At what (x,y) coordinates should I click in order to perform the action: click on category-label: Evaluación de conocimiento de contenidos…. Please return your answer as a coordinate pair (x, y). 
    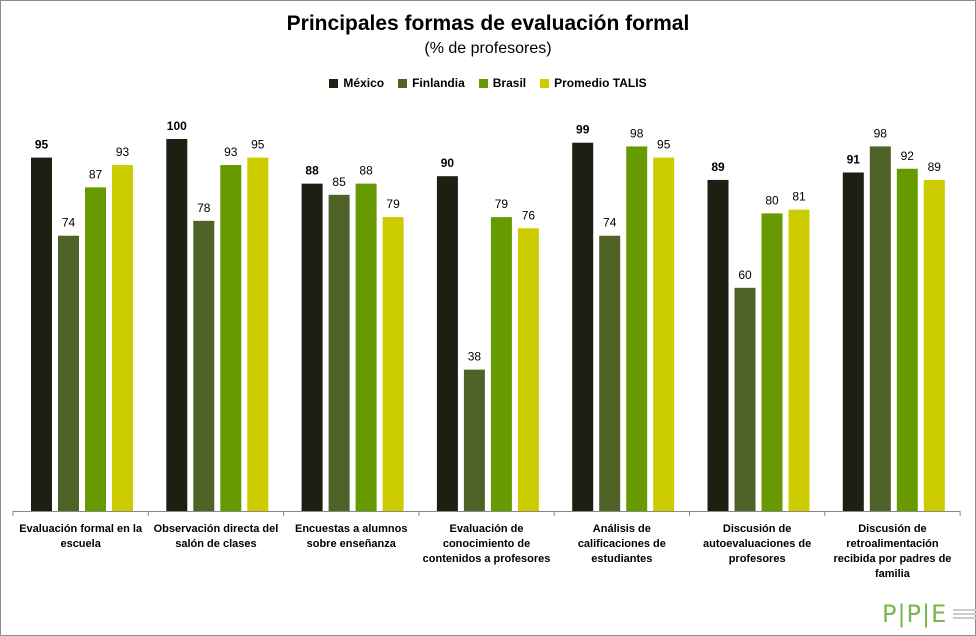
    Looking at the image, I should click on (486, 544).